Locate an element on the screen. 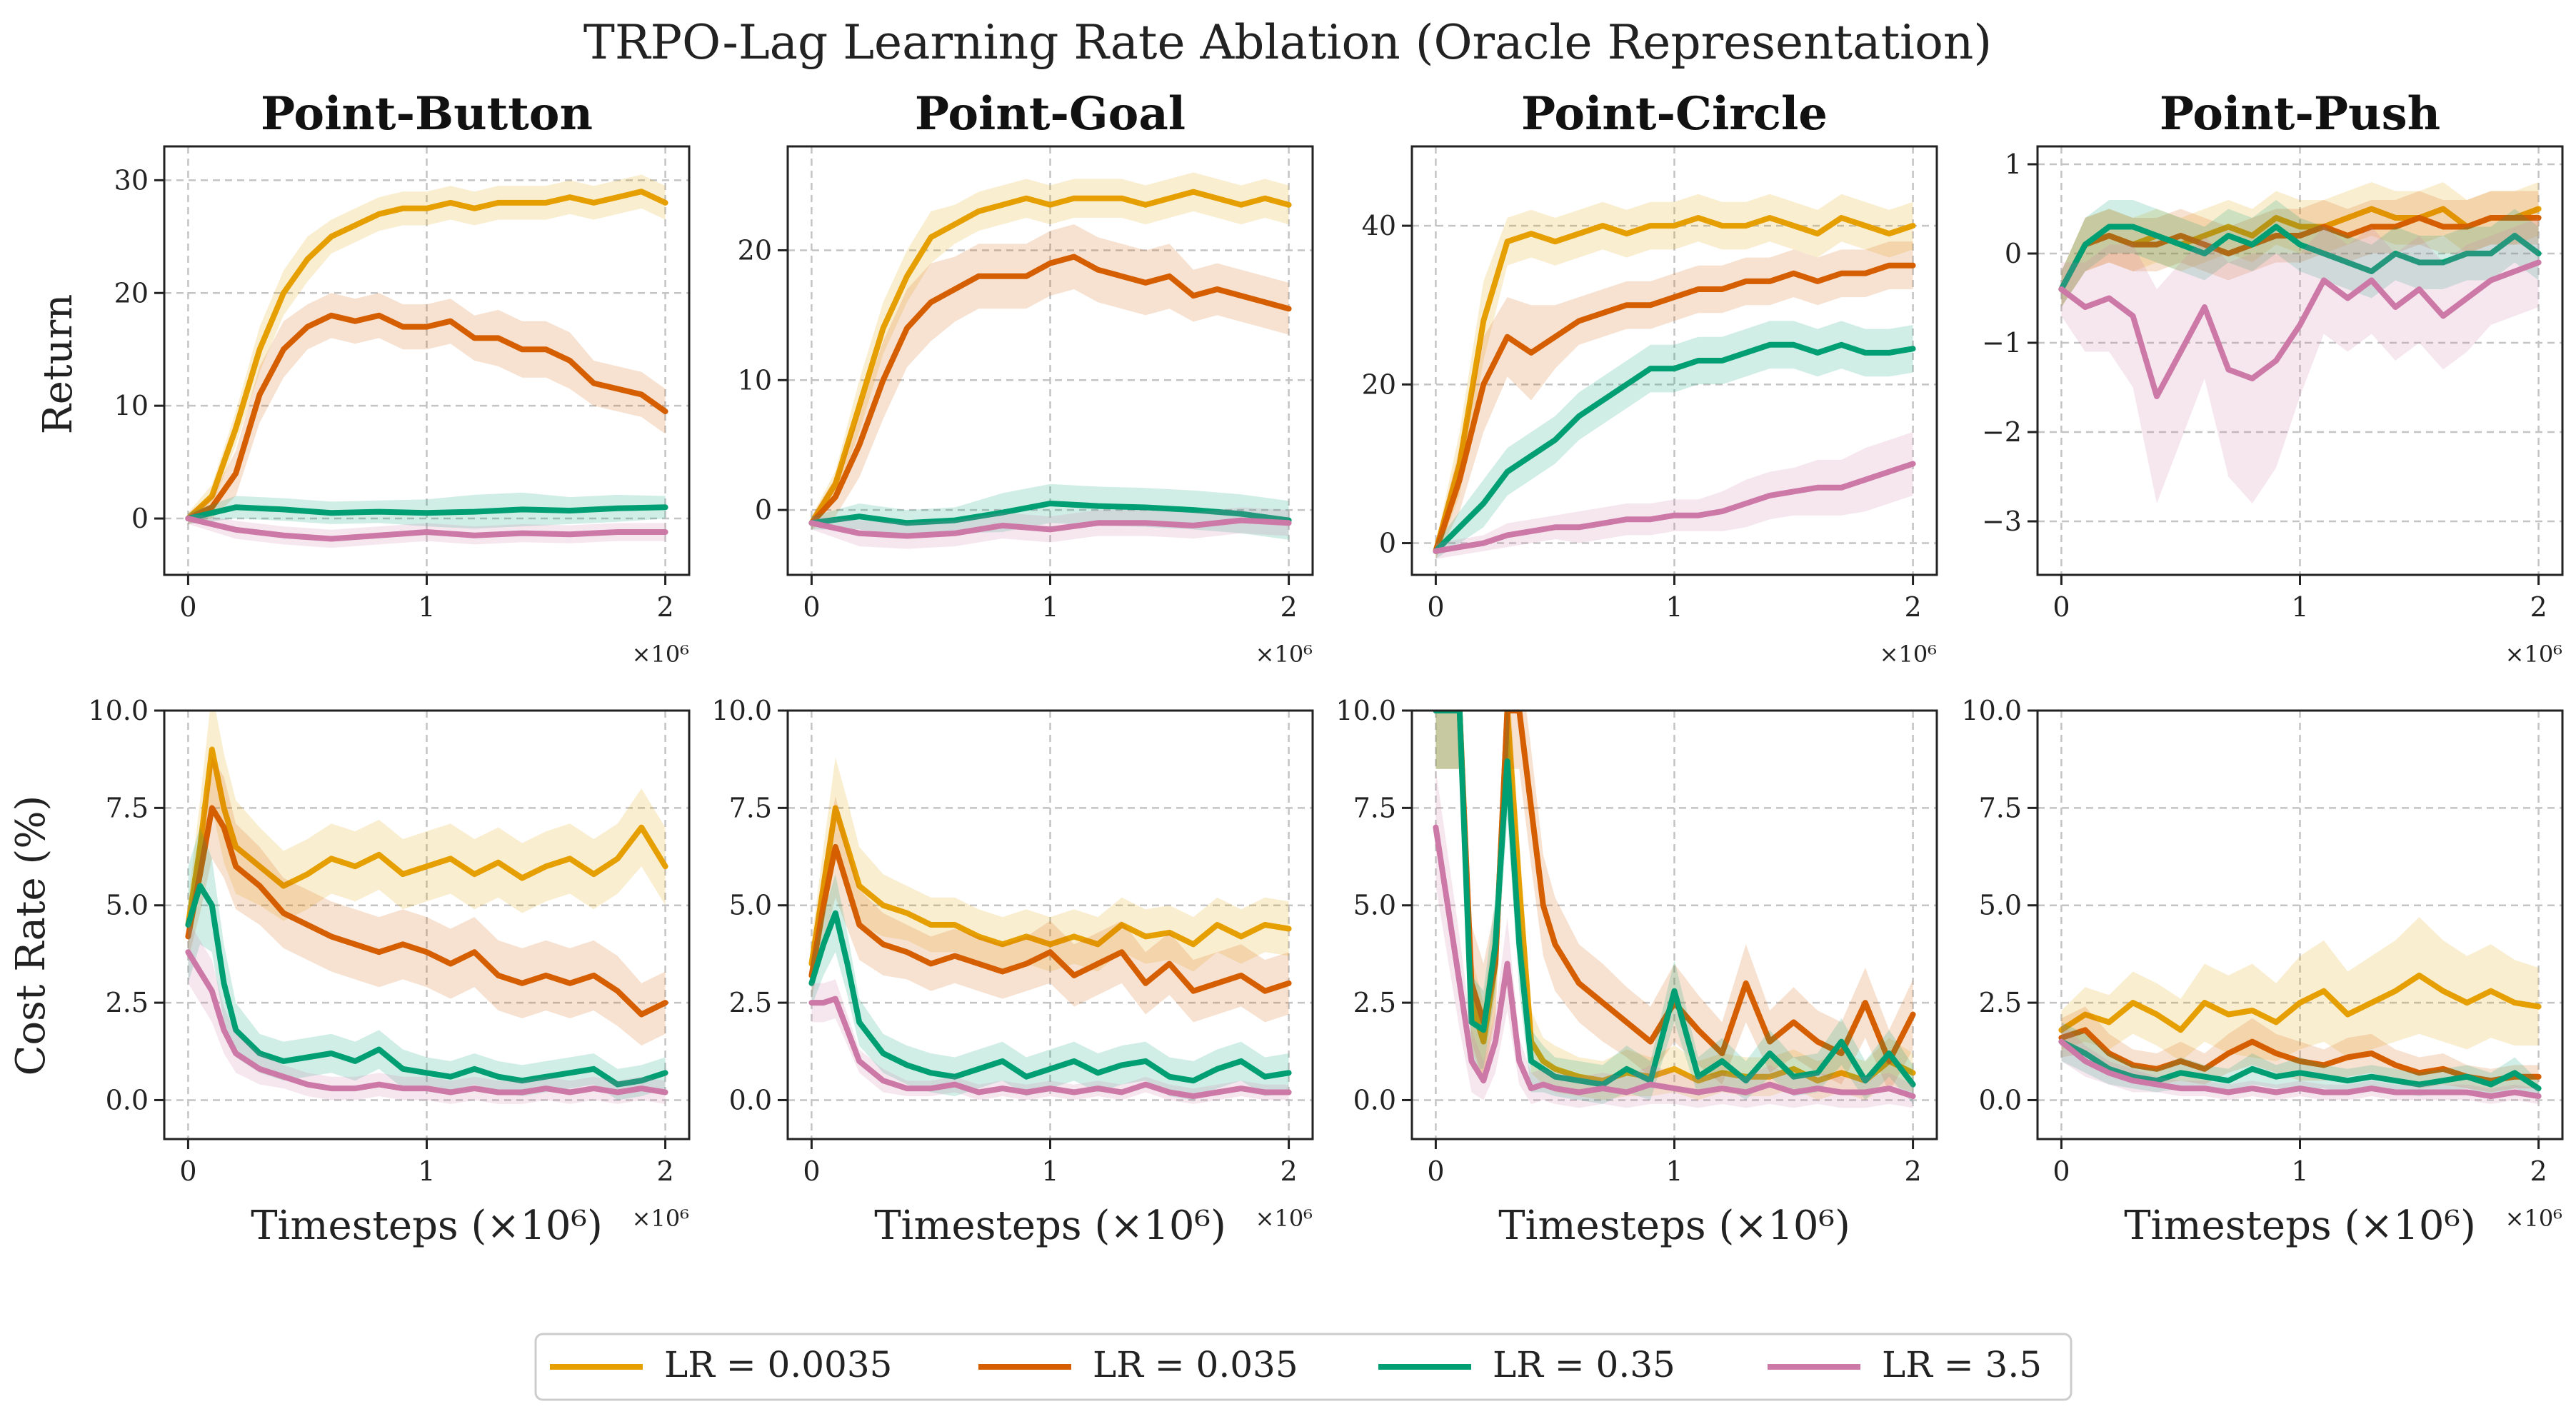 Image resolution: width=2576 pixels, height=1419 pixels. row-ylabel-cost-rate: Cost Rate (%) is located at coordinates (31, 936).